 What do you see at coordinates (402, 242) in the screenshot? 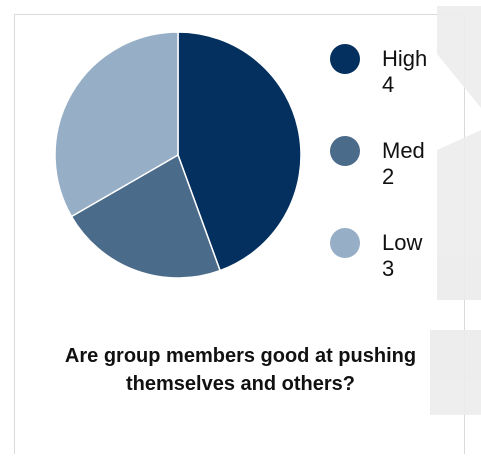
I see `legend-label: Low` at bounding box center [402, 242].